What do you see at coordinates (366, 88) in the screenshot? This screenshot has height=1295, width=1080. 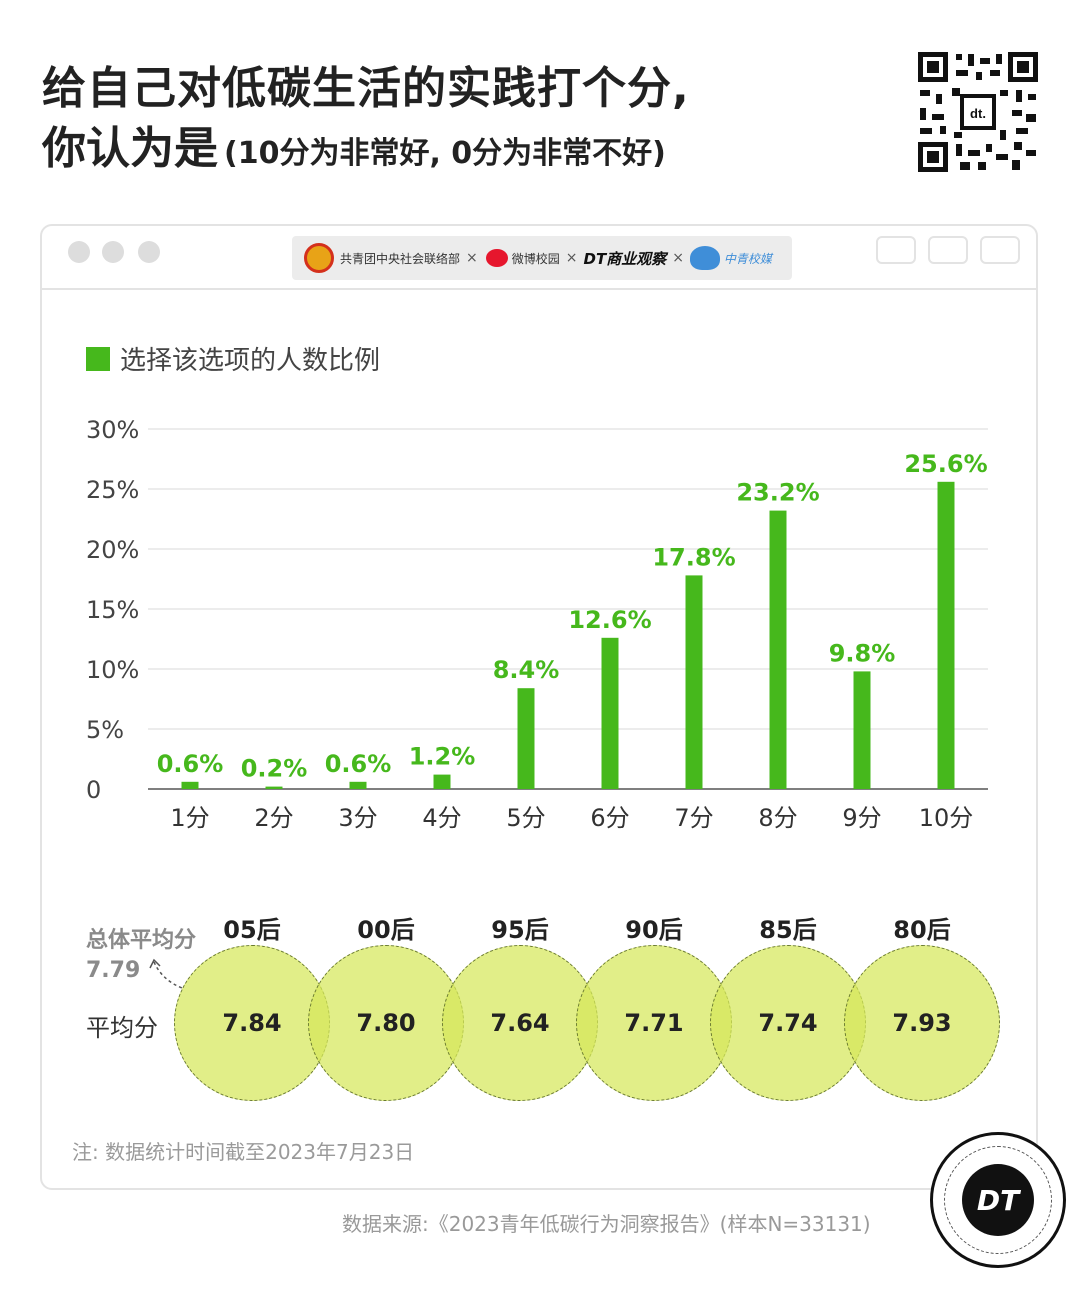 I see `page-title-line1: 给自己对低碳生活的实践打个分,` at bounding box center [366, 88].